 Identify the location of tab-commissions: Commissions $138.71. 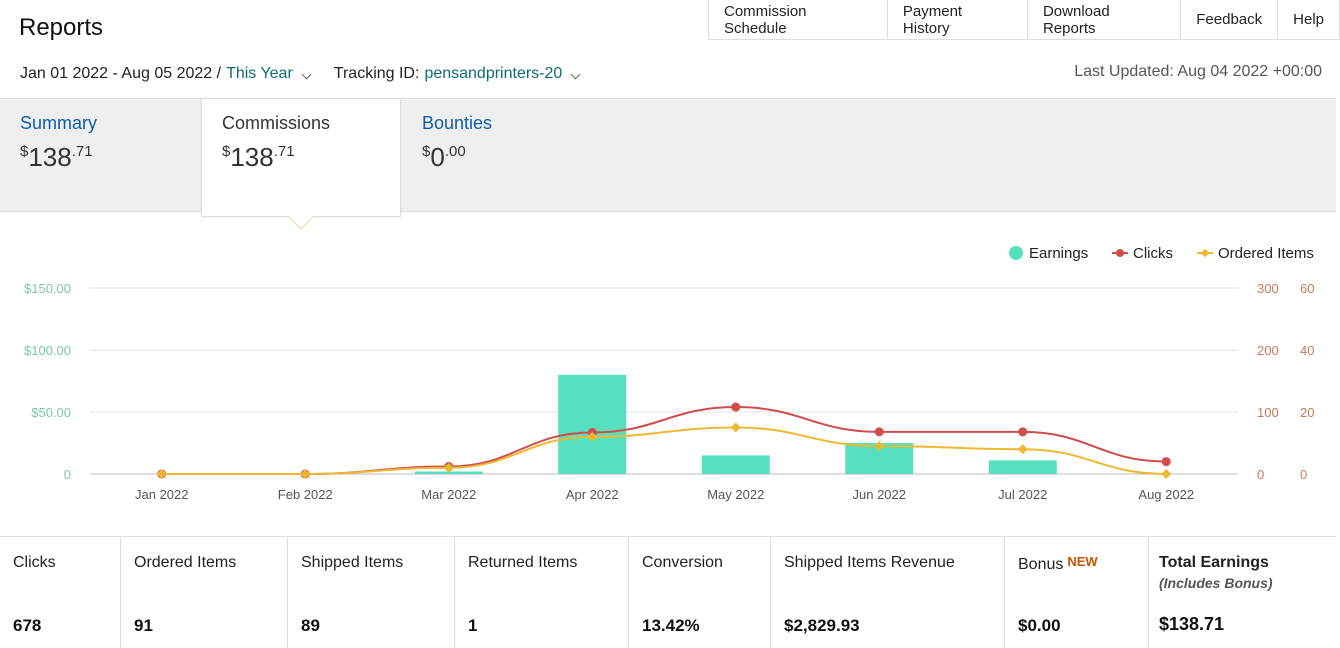
(301, 158).